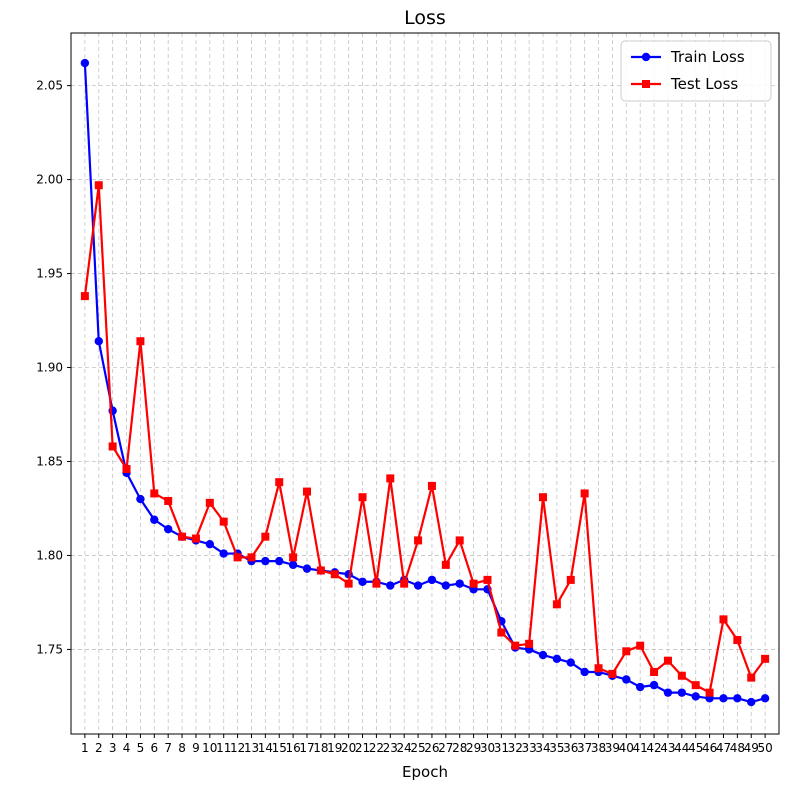  What do you see at coordinates (556, 748) in the screenshot?
I see `x-tick-label: 35` at bounding box center [556, 748].